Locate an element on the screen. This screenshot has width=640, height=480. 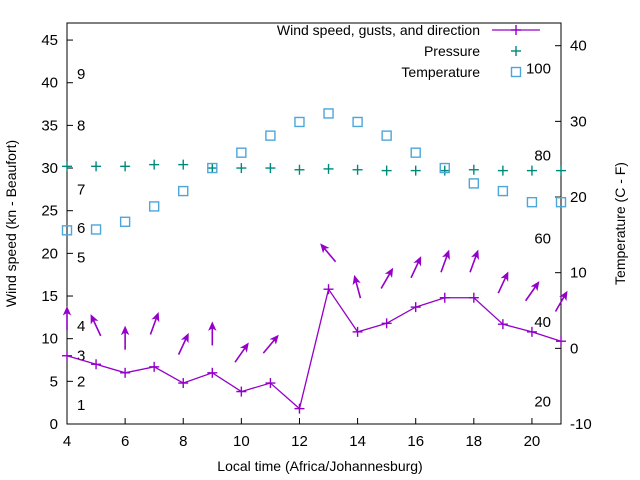
x-tick-label: 8 is located at coordinates (183, 441).